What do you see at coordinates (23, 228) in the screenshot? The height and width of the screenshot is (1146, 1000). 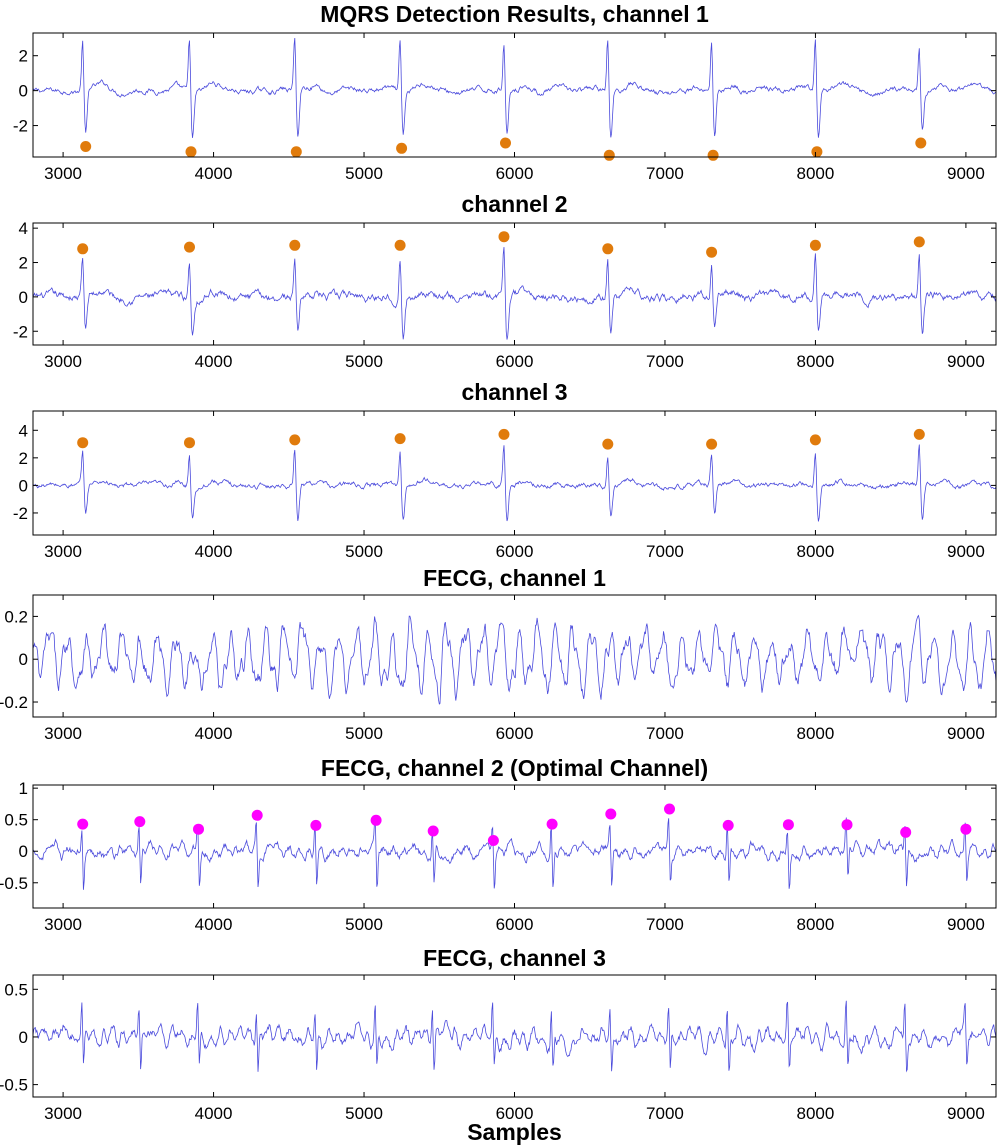 I see `y-tick-label: 4` at bounding box center [23, 228].